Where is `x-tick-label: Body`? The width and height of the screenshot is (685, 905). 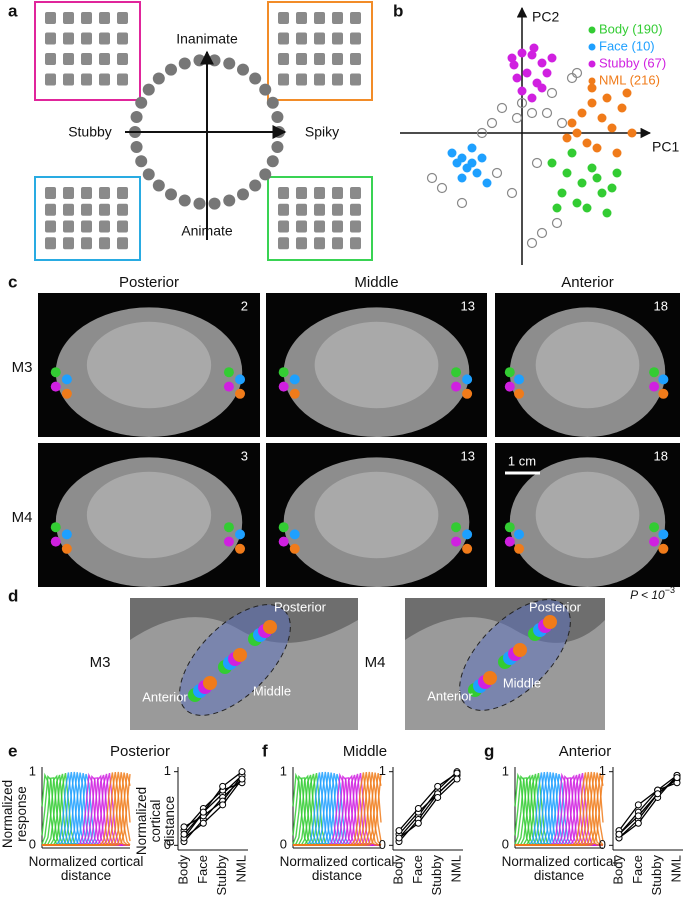 x-tick-label: Body is located at coordinates (397, 870).